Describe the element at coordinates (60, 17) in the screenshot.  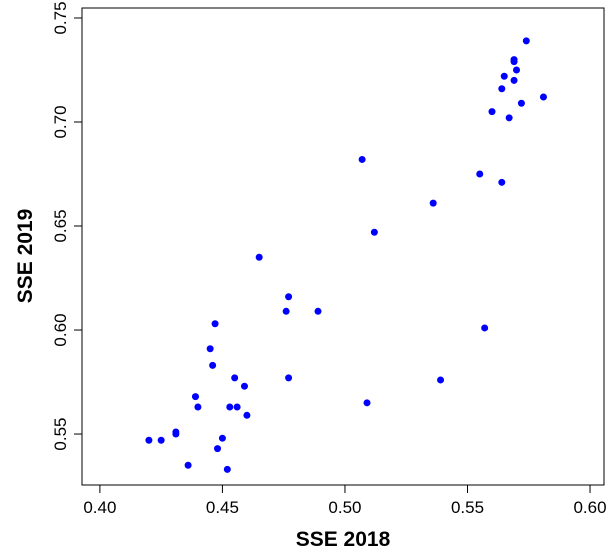
I see `y-tick-label: 0.75` at that location.